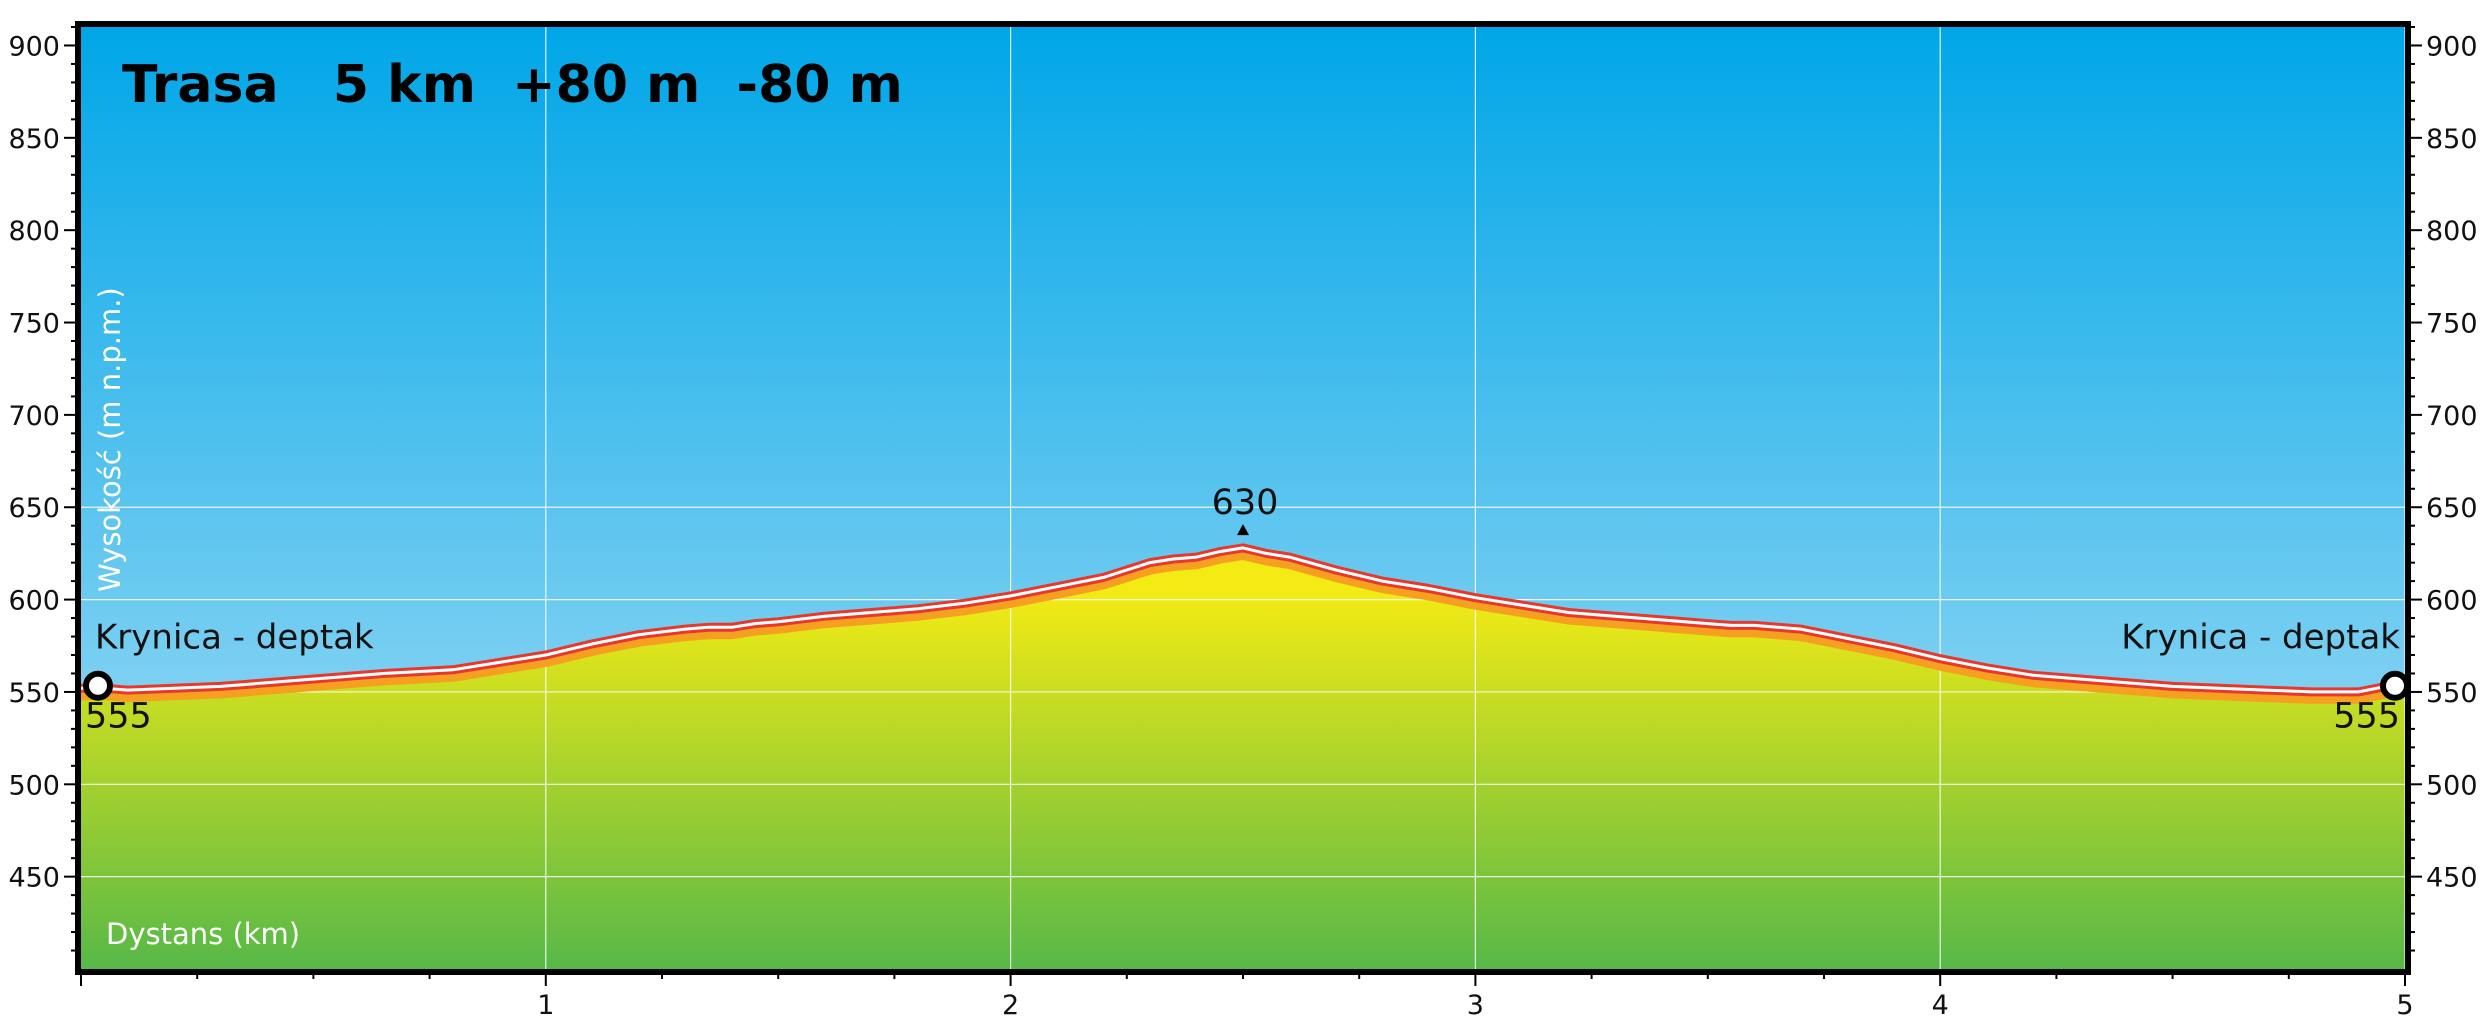 This screenshot has height=1030, width=2490. I want to click on y-axis-left: 450 500 550 600 650 700 750 800 850 900, so click(43, 489).